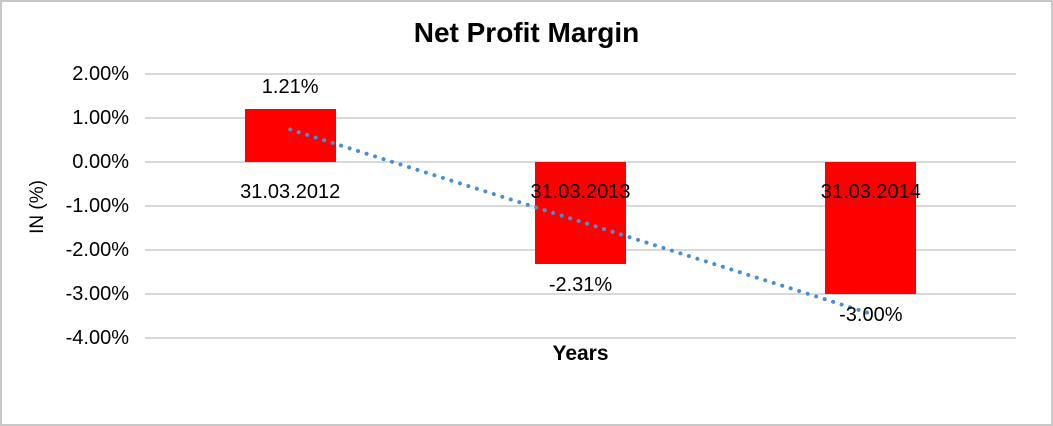 Image resolution: width=1053 pixels, height=426 pixels. What do you see at coordinates (290, 135) in the screenshot?
I see `bar-31.03.2012` at bounding box center [290, 135].